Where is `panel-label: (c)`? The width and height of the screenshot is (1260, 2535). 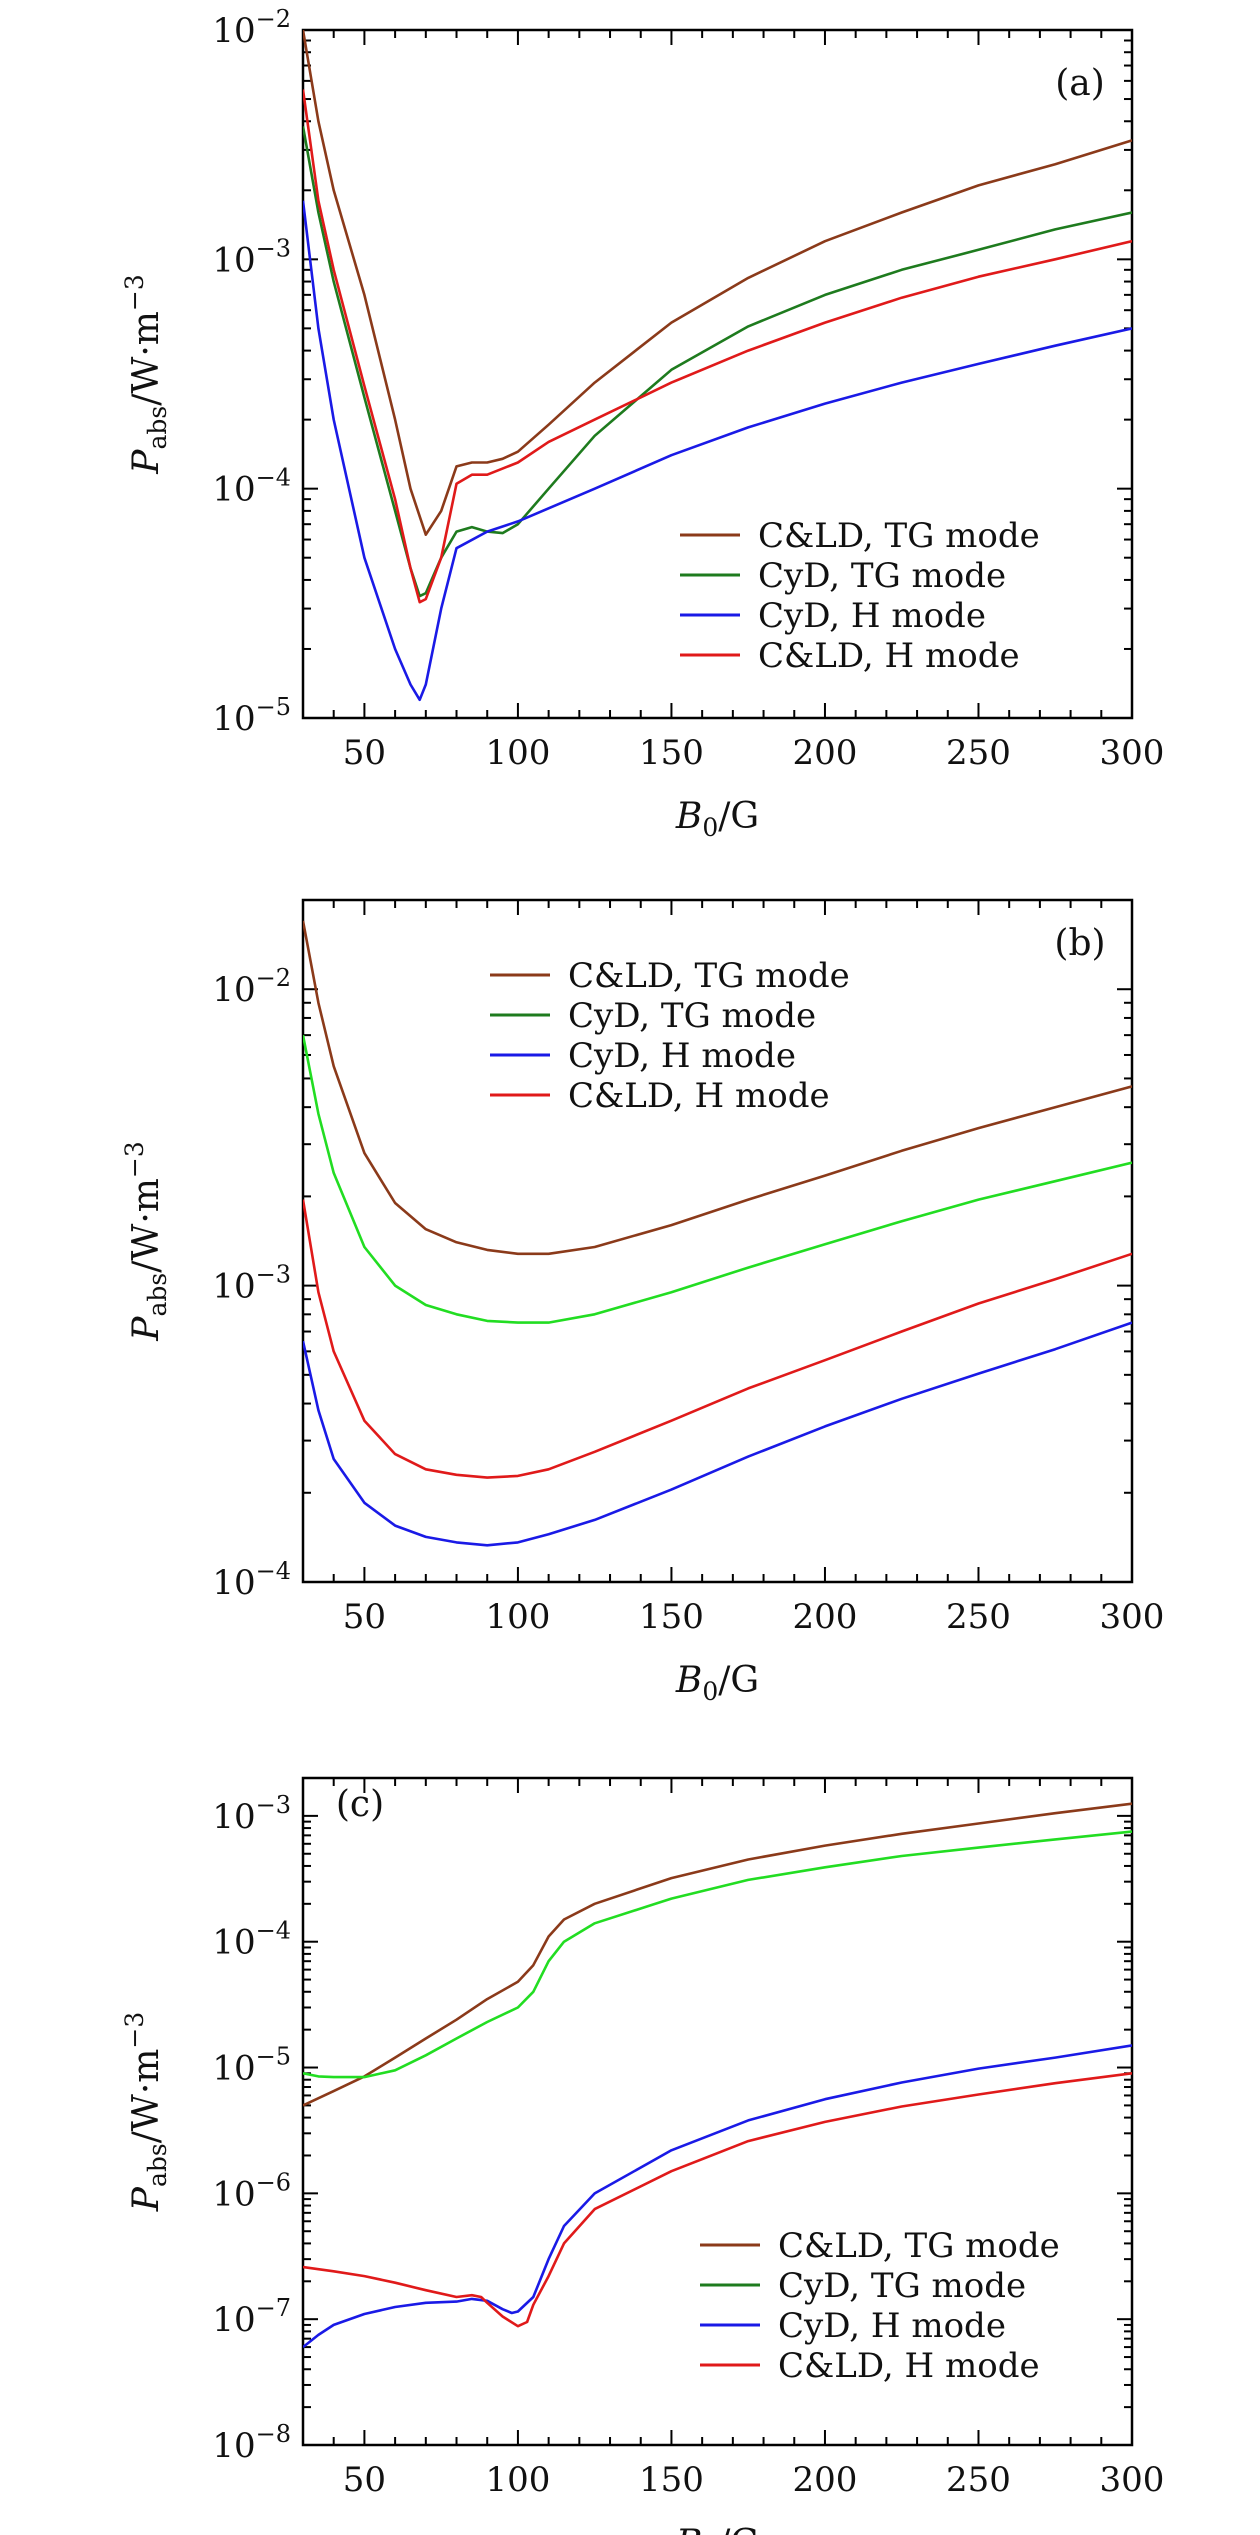
panel-label: (c) is located at coordinates (360, 1804).